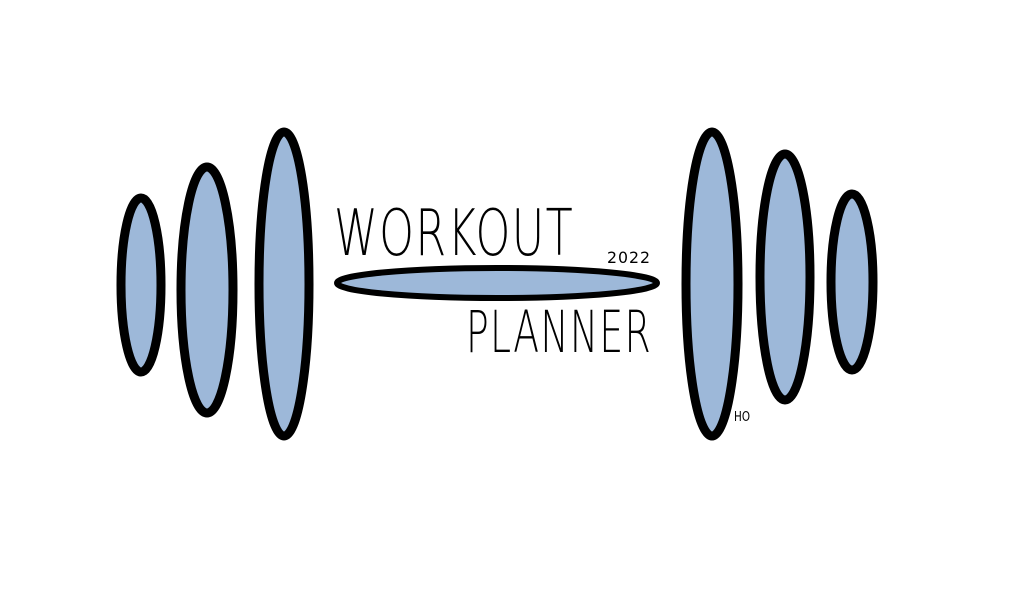  I want to click on right-plate-medium, so click(785, 277).